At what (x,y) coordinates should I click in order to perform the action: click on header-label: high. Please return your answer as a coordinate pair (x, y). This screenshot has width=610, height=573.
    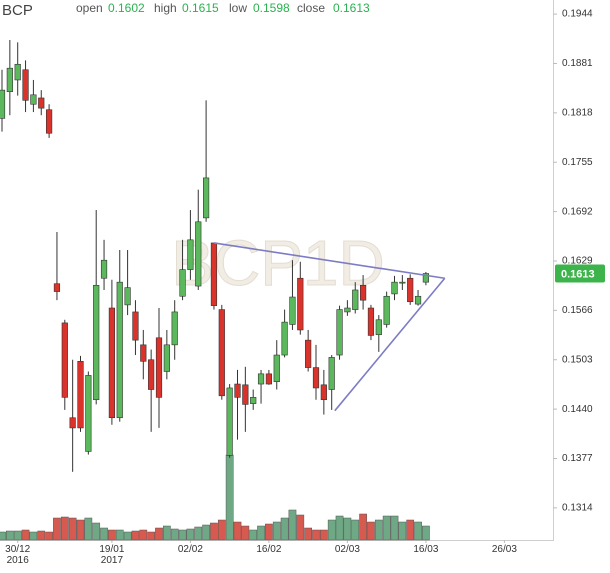
    Looking at the image, I should click on (165, 8).